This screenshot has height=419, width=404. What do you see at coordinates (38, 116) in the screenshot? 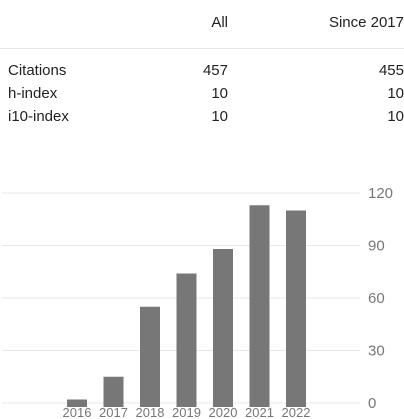
I see `row-label-i10-index: i10-index` at bounding box center [38, 116].